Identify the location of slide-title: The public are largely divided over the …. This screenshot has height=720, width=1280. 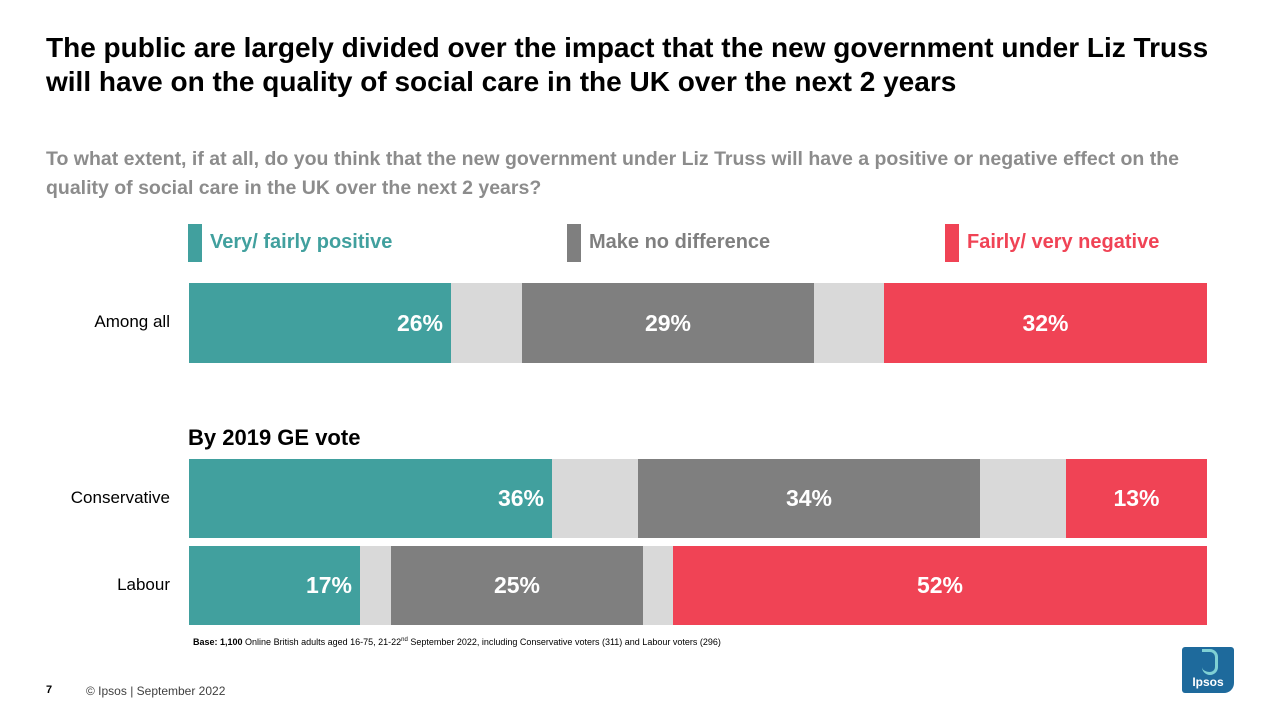
(627, 64).